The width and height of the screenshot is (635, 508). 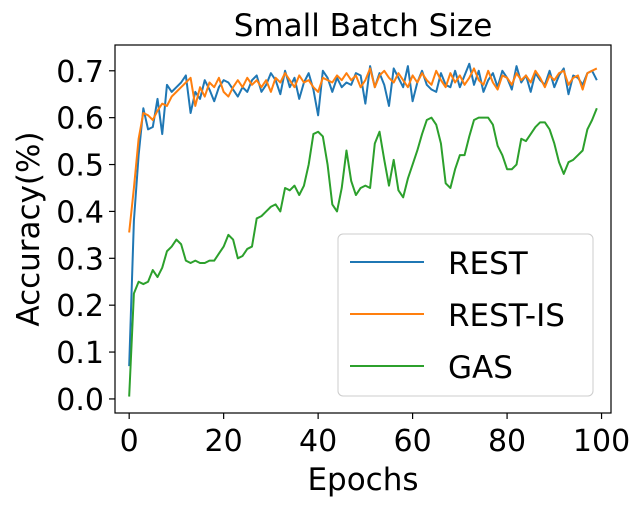 I want to click on y-tick-label: 0.3, so click(x=80, y=259).